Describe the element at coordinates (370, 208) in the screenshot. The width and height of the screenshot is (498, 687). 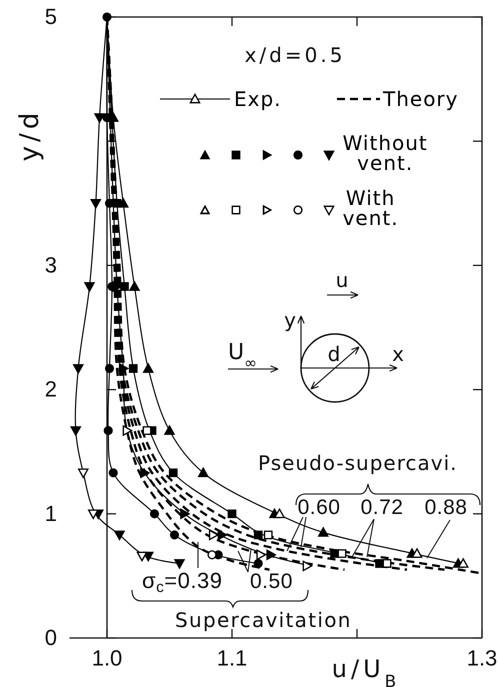
I see `legend-label: With vent.` at that location.